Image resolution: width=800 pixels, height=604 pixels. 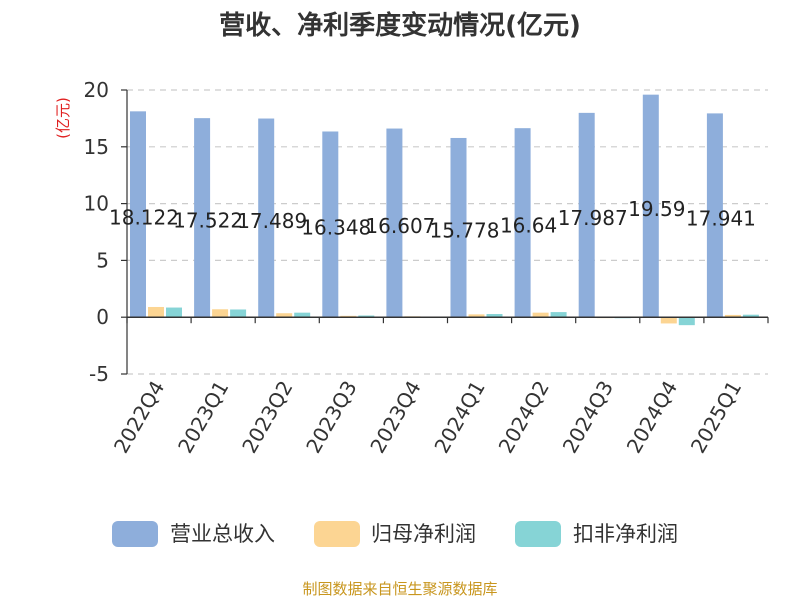 What do you see at coordinates (652, 417) in the screenshot?
I see `x-tick-label-2024Q4: 2024Q4` at bounding box center [652, 417].